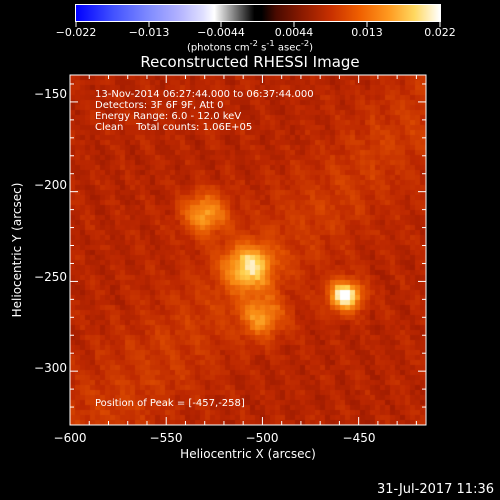 This screenshot has height=500, width=500. What do you see at coordinates (76, 32) in the screenshot?
I see `colorbar-tick-label: −0.022` at bounding box center [76, 32].